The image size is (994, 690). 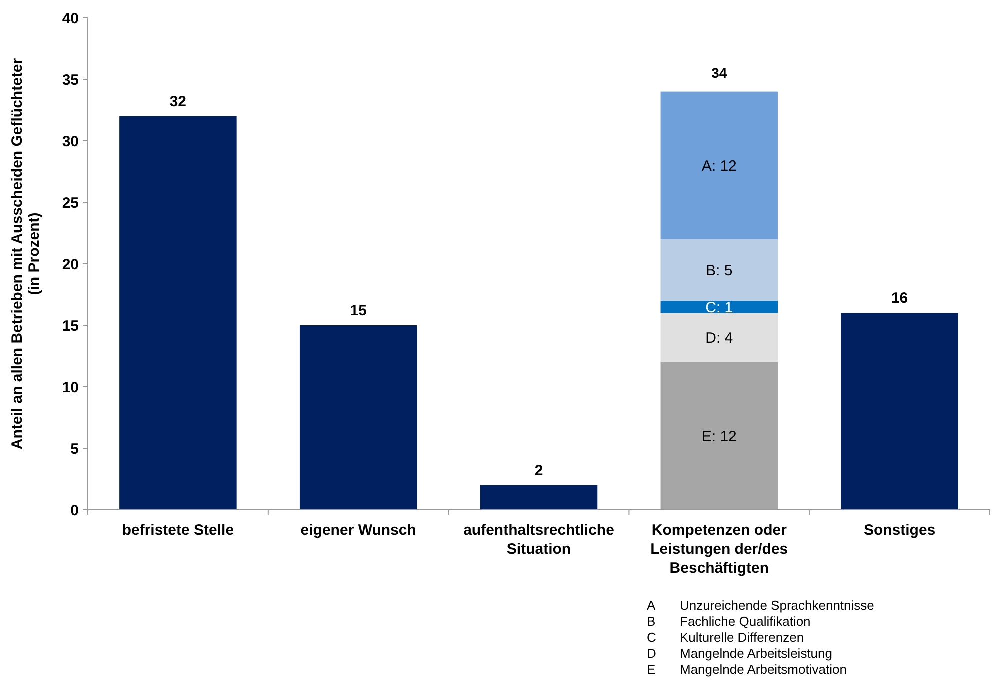 What do you see at coordinates (739, 653) in the screenshot?
I see `text: D Mangelnde Arbeitsleistung` at bounding box center [739, 653].